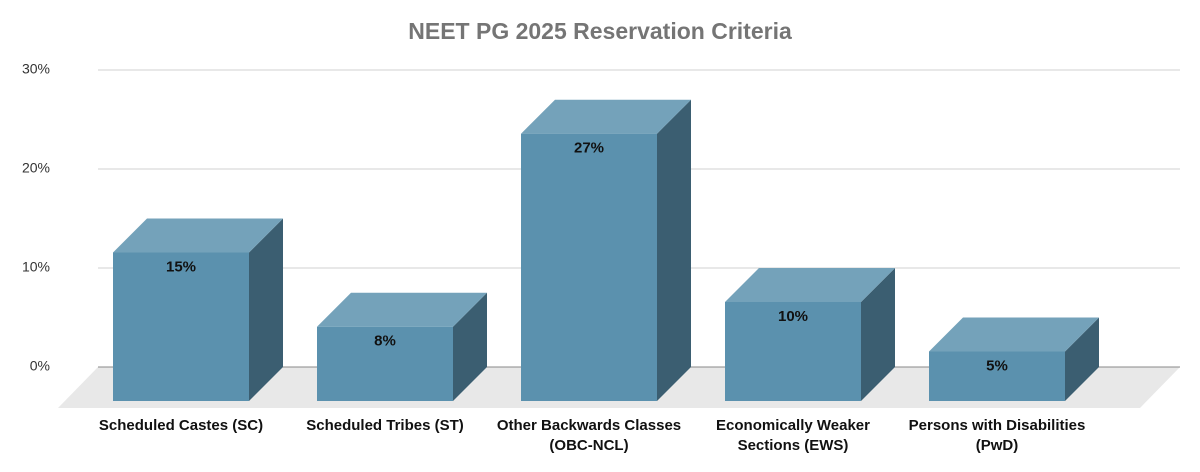 The height and width of the screenshot is (472, 1200). What do you see at coordinates (181, 266) in the screenshot?
I see `value-label: 15%` at bounding box center [181, 266].